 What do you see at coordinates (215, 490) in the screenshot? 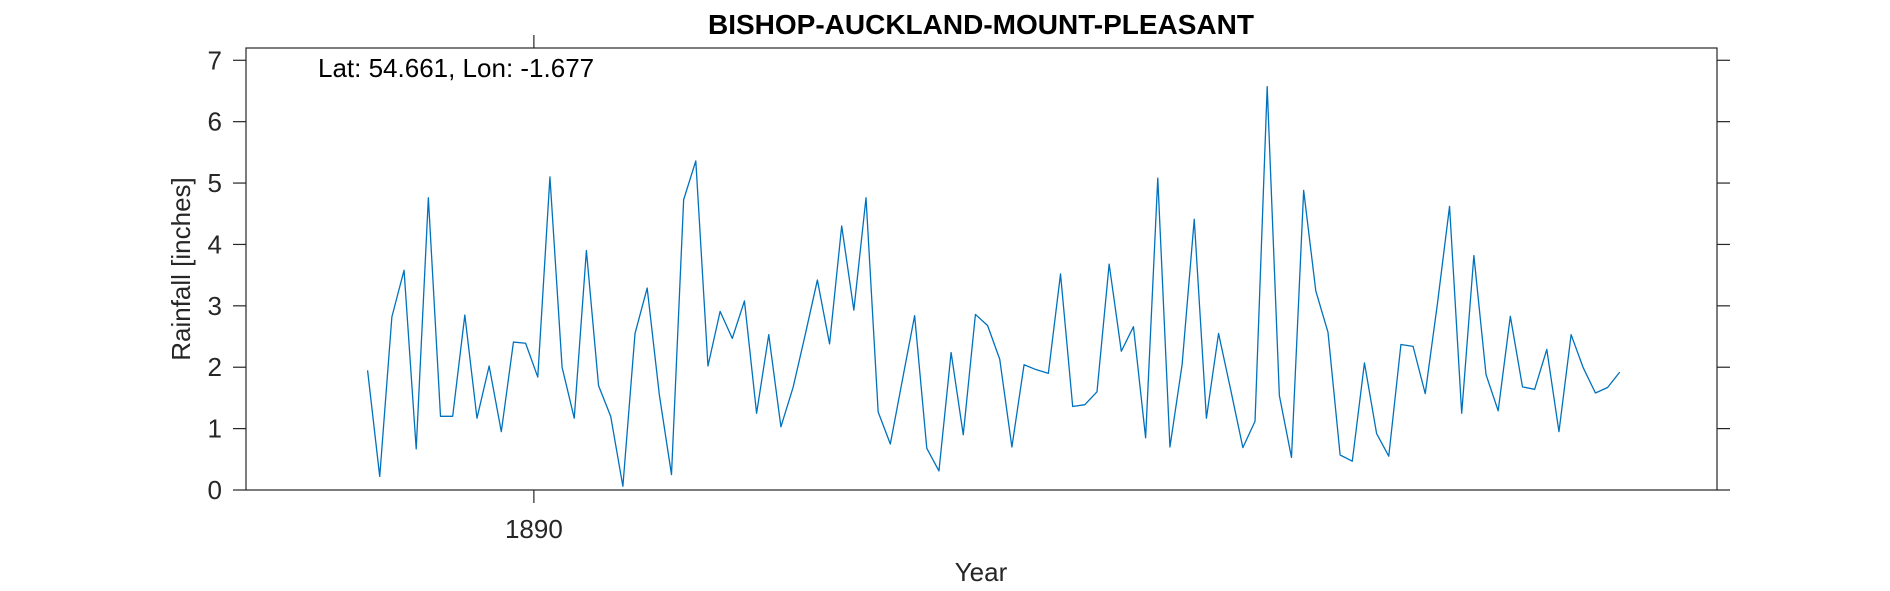
I see `y-tick-label: 0` at bounding box center [215, 490].